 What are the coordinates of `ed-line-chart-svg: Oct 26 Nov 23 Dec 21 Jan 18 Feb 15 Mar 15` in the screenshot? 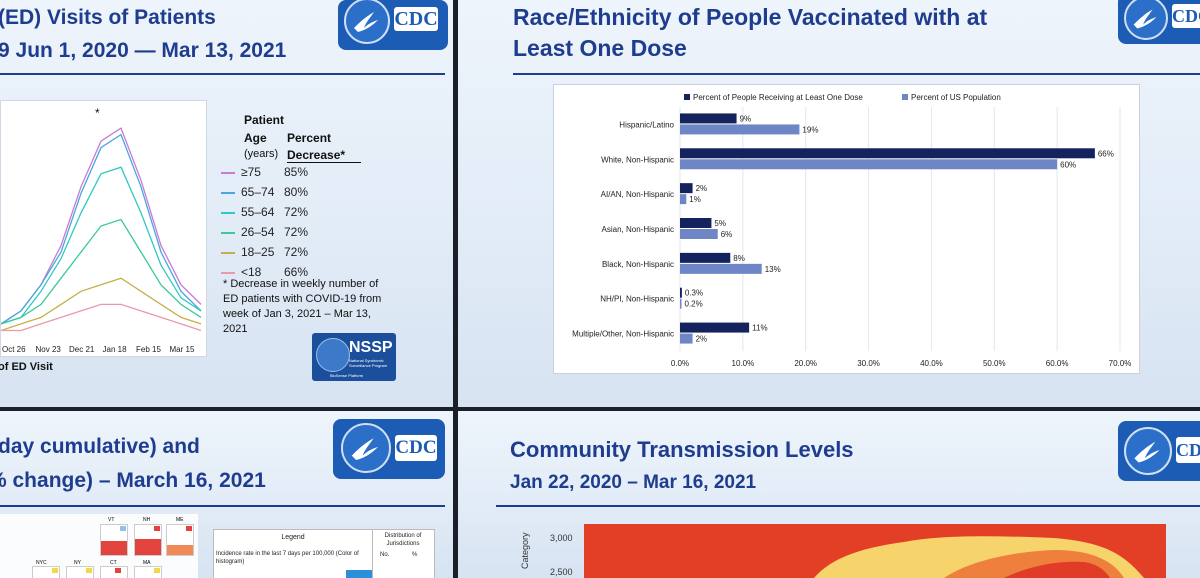 It's located at (101, 240).